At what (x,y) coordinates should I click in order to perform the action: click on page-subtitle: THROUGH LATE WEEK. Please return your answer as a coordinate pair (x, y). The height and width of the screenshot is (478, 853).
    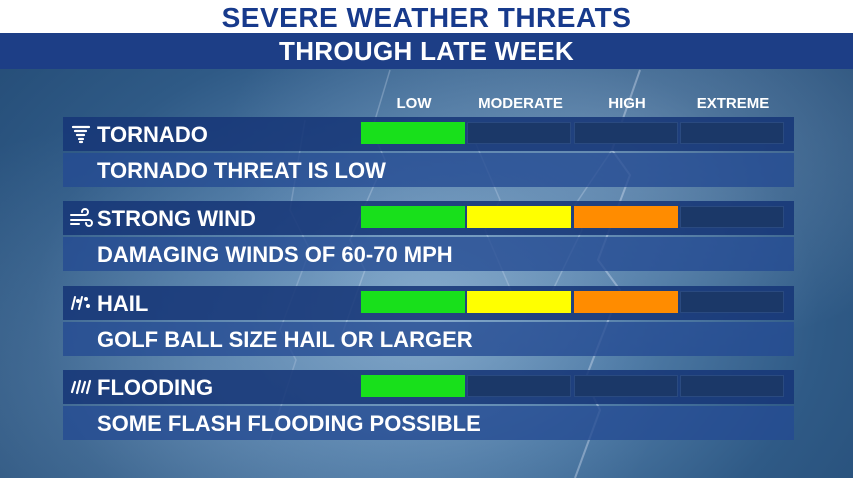
    Looking at the image, I should click on (426, 51).